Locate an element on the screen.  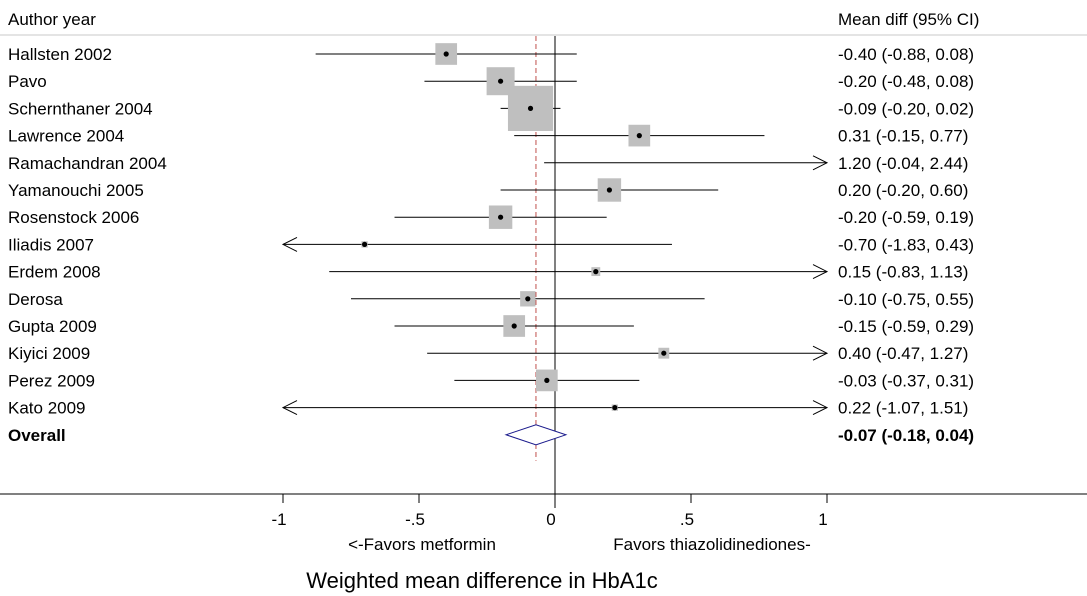
tick-label: -1 is located at coordinates (278, 519).